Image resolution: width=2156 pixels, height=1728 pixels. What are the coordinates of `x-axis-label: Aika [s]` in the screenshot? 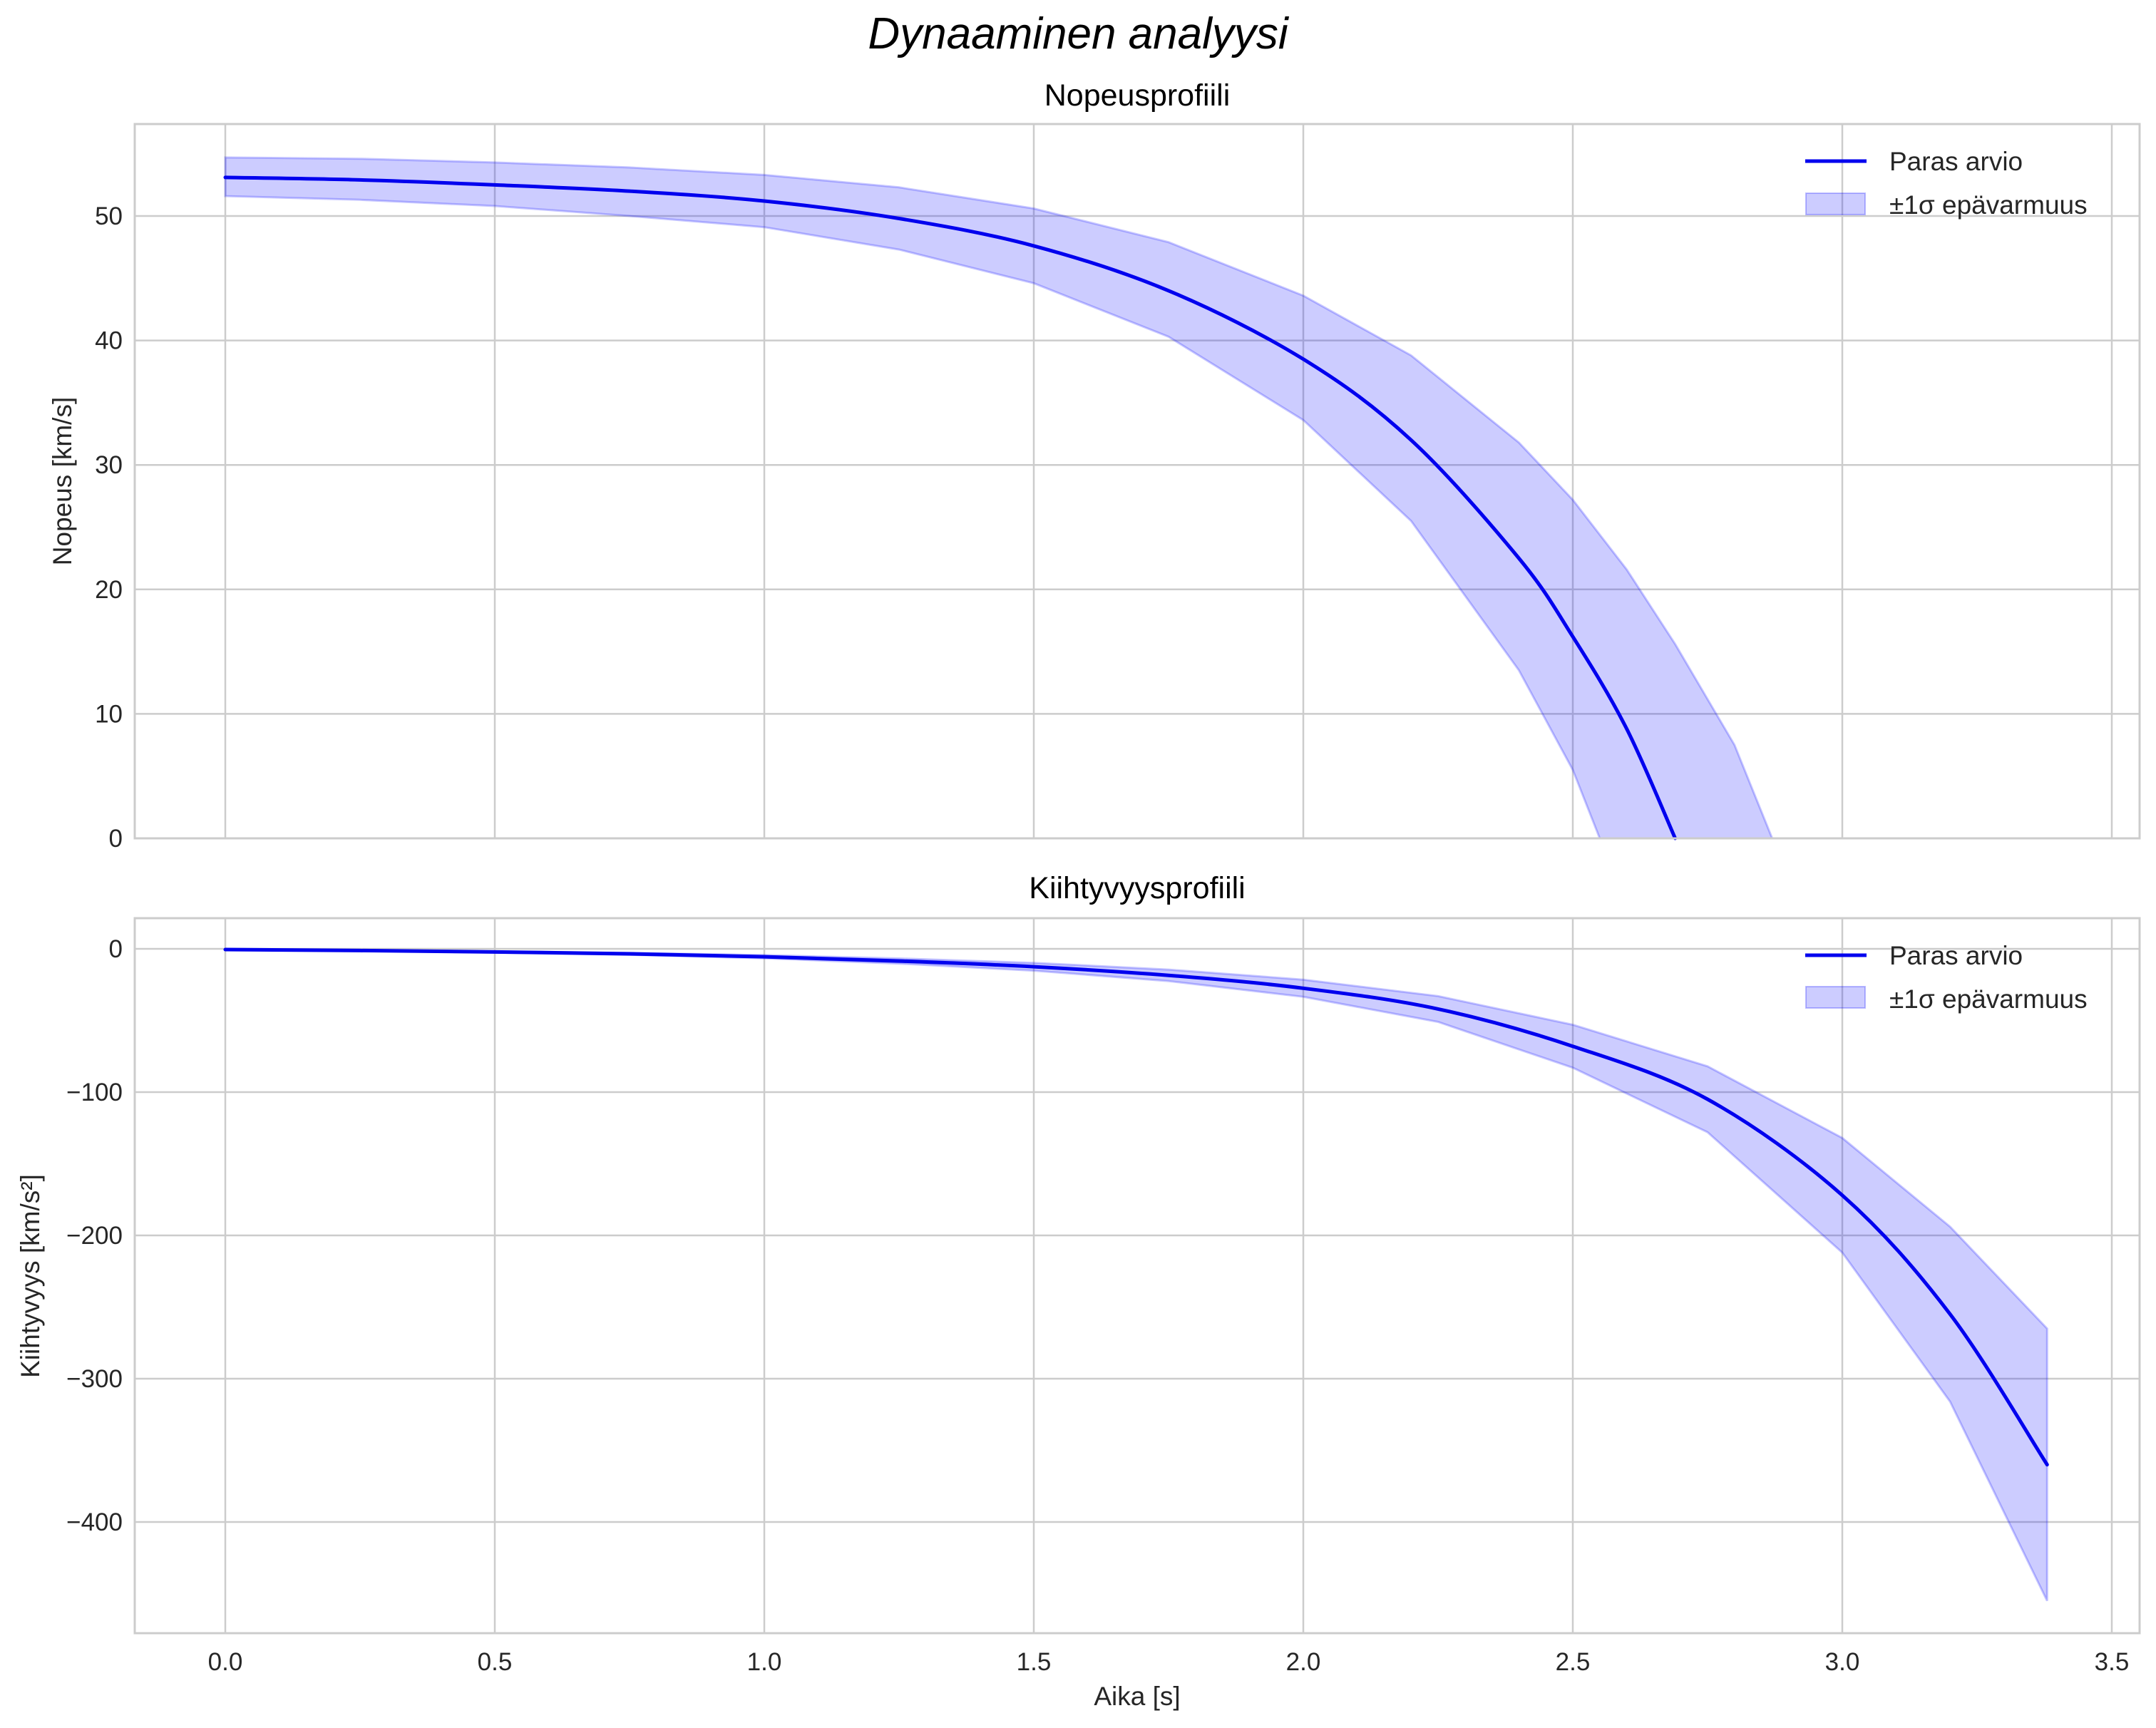 It's located at (1137, 1696).